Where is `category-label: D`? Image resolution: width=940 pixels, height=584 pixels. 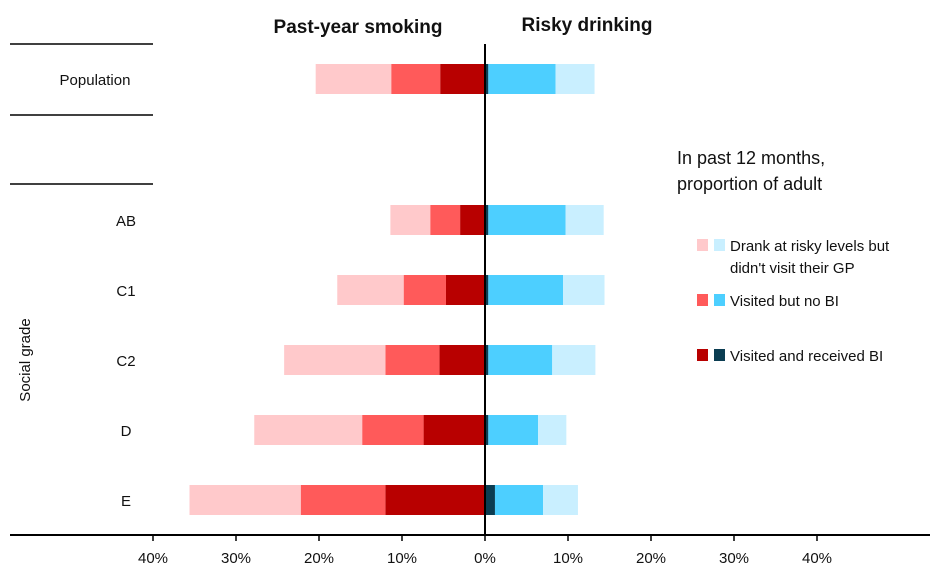 category-label: D is located at coordinates (126, 431).